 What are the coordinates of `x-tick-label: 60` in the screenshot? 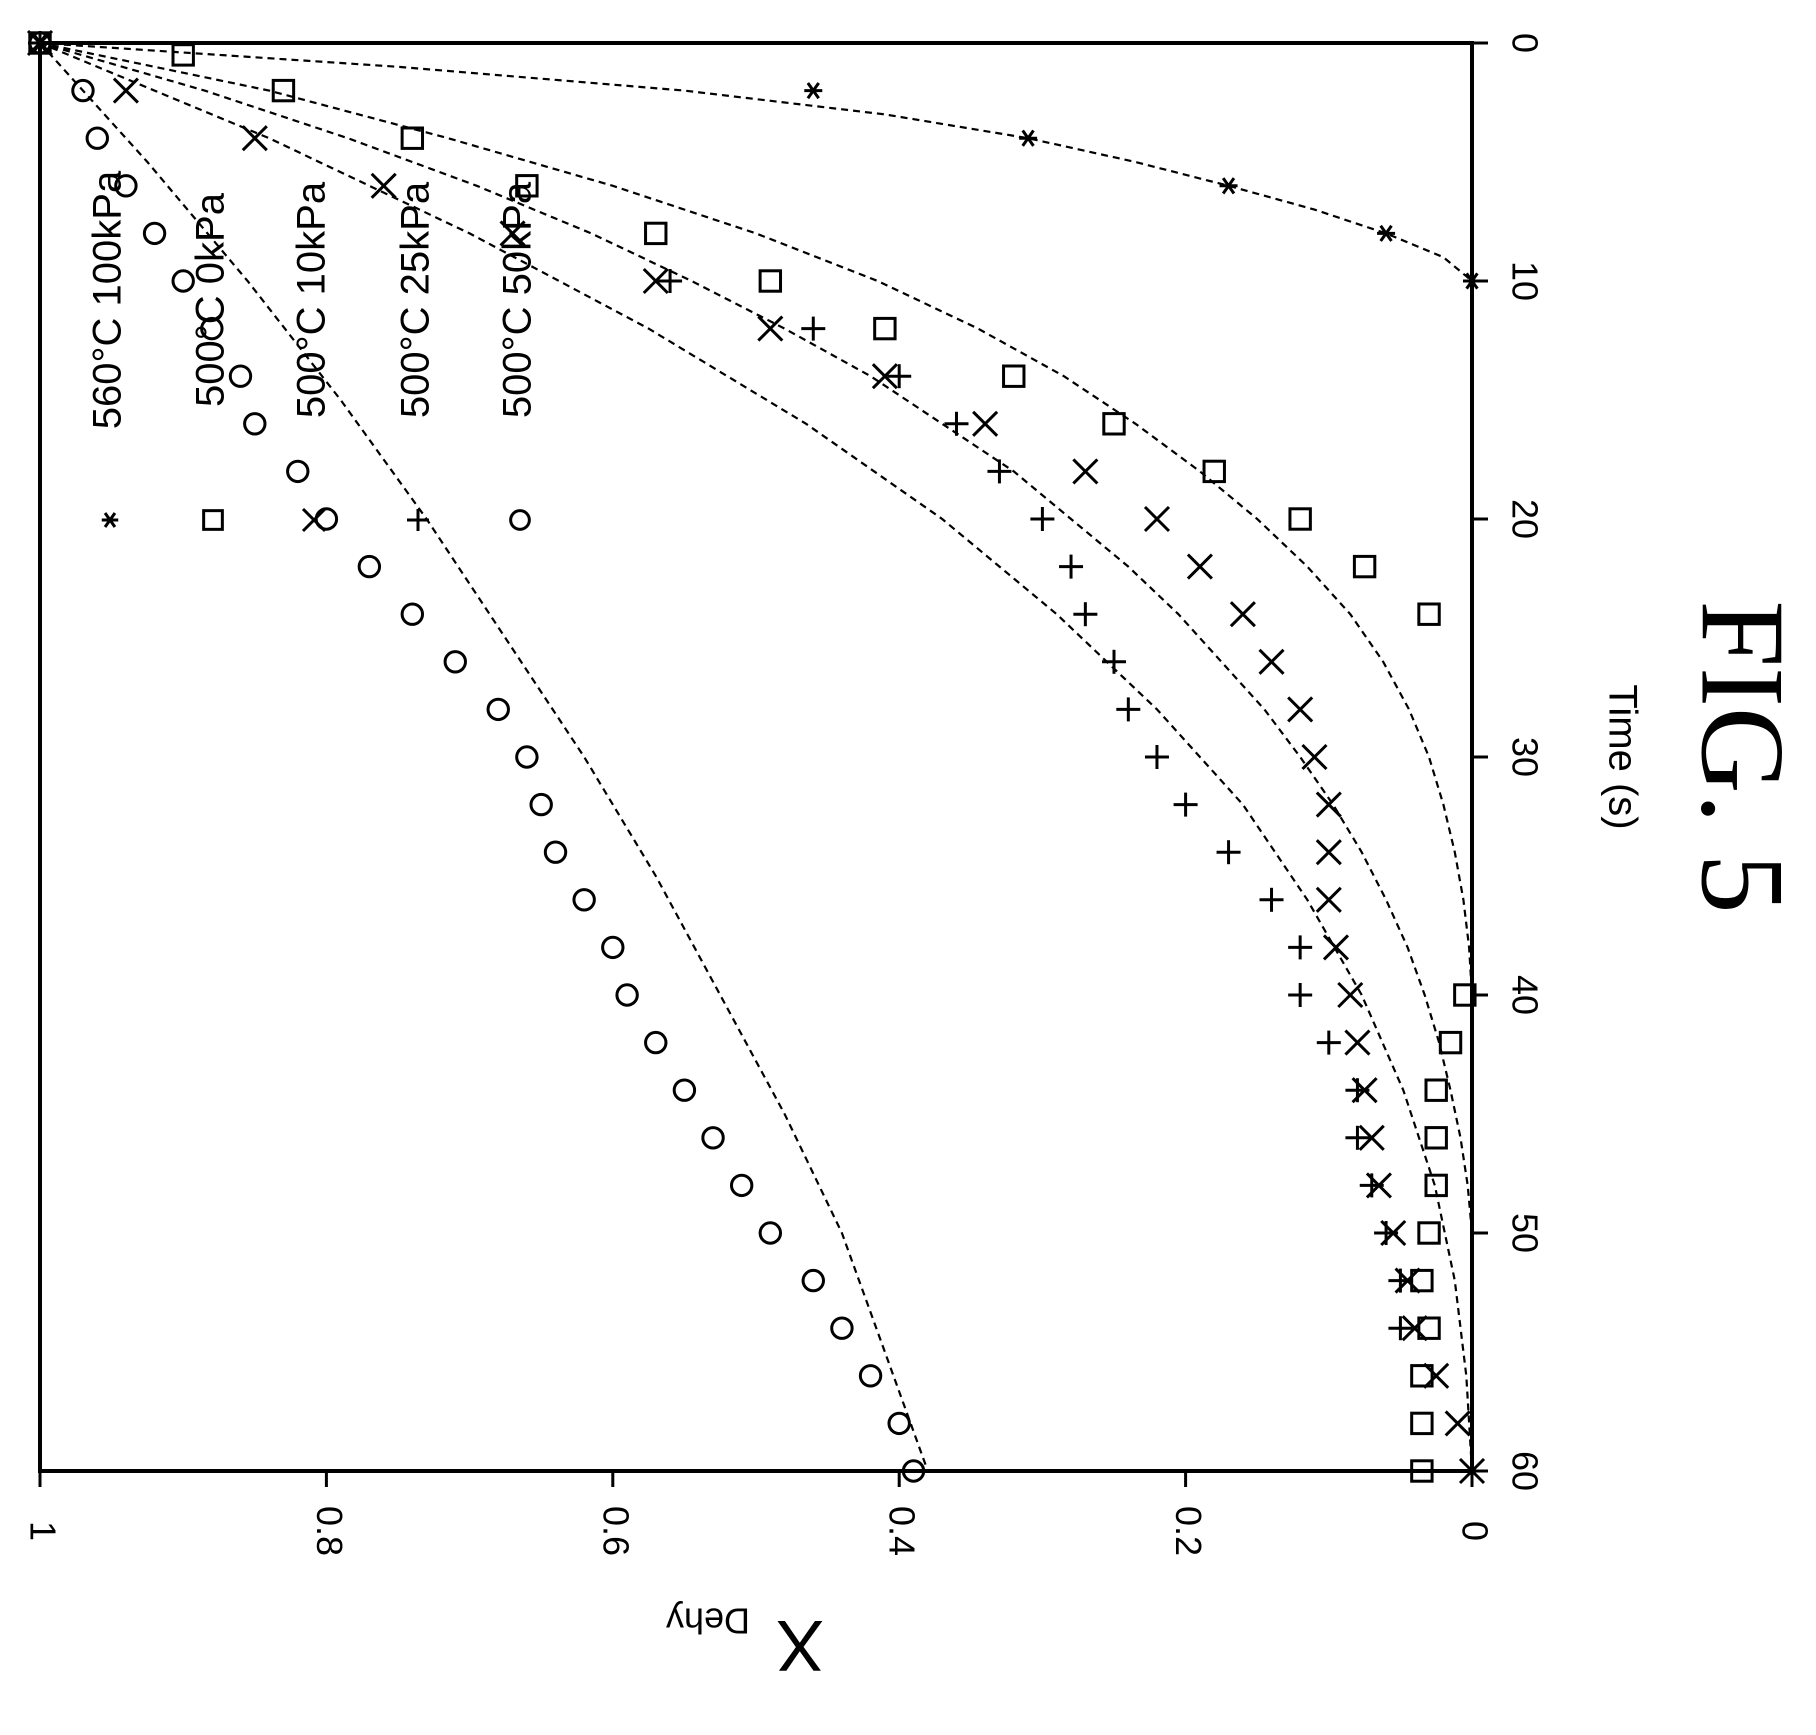 It's located at (1524, 1471).